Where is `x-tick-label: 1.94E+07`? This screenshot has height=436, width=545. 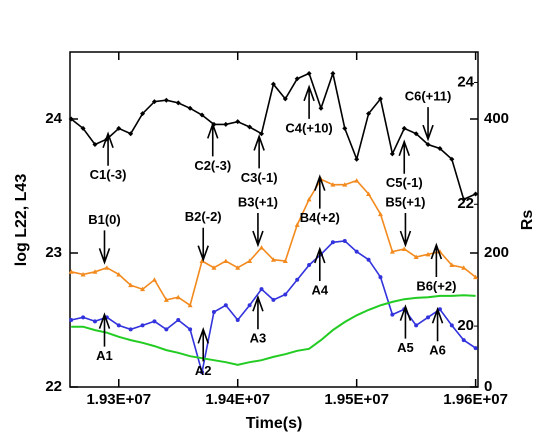
x-tick-label: 1.94E+07 is located at coordinates (237, 399).